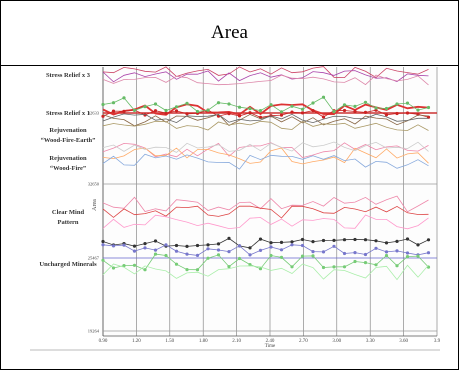  What do you see at coordinates (370, 341) in the screenshot?
I see `x-tick-label: 3.30` at bounding box center [370, 341].